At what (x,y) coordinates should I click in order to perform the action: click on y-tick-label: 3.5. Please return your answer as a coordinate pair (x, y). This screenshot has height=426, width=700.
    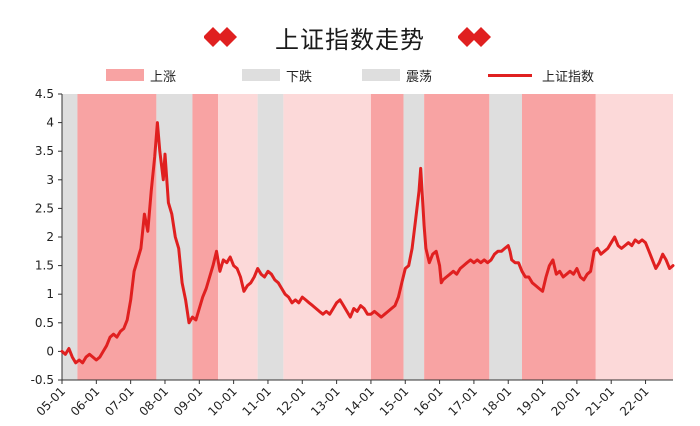
    Looking at the image, I should click on (44, 151).